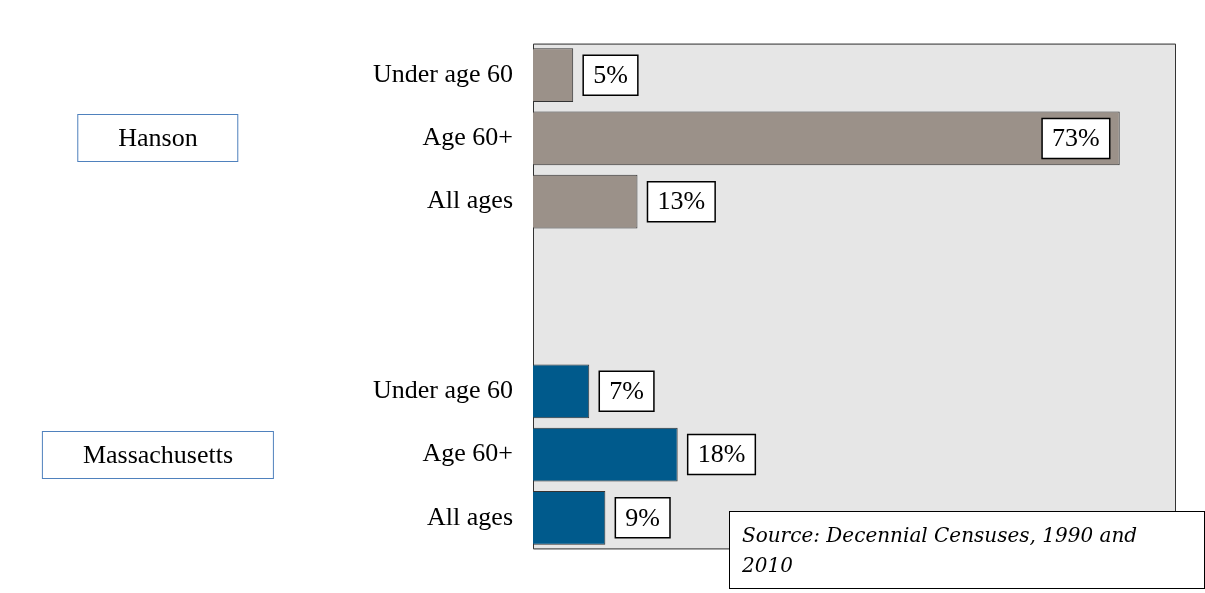 Image resolution: width=1205 pixels, height=593 pixels. I want to click on text: Hanson, so click(158, 138).